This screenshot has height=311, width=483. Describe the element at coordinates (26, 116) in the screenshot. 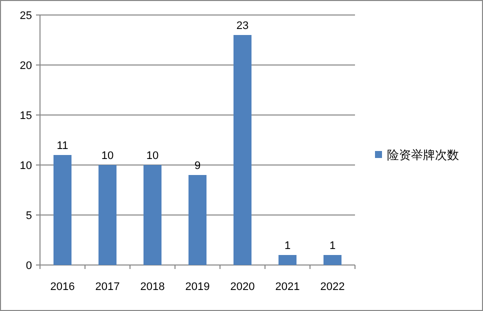

I see `y-tick-label: 15` at that location.